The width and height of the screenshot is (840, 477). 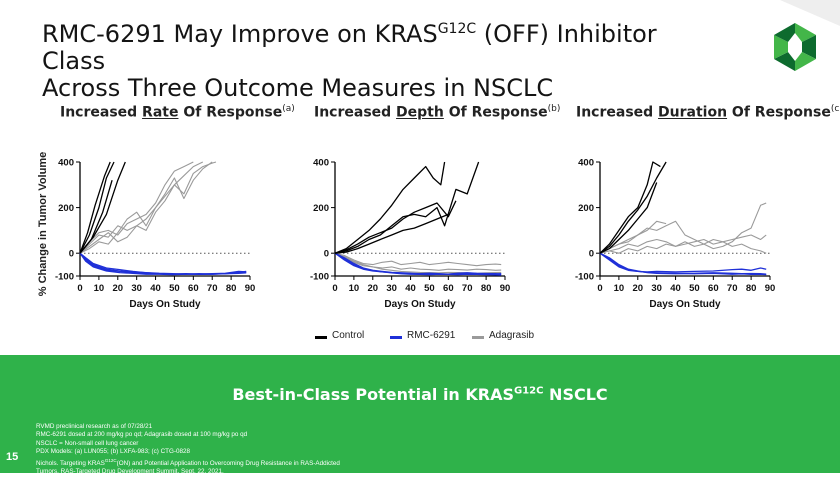 What do you see at coordinates (437, 112) in the screenshot?
I see `panel-heading-depth: Increased Depth Of Response(b)` at bounding box center [437, 112].